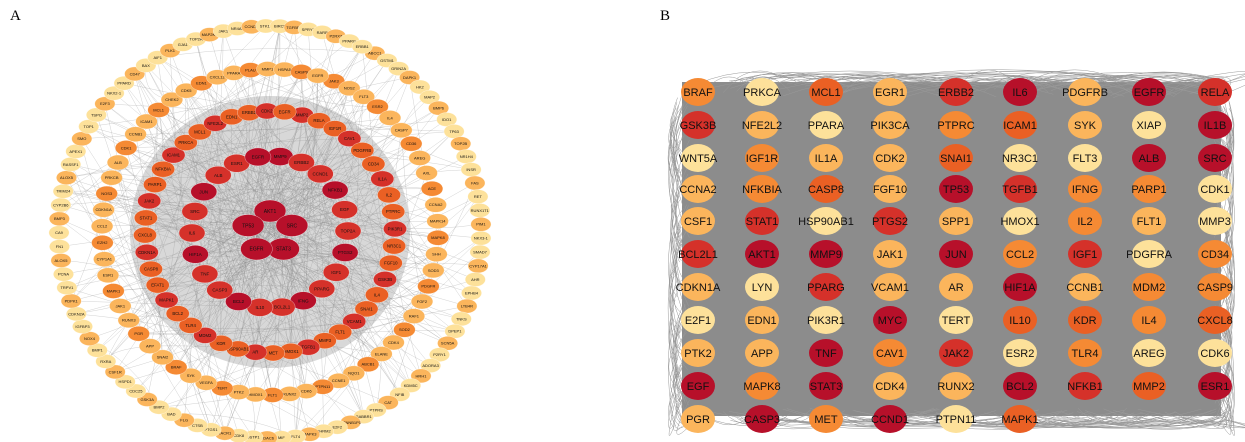  I want to click on gene-node: MDM2, so click(205, 335).